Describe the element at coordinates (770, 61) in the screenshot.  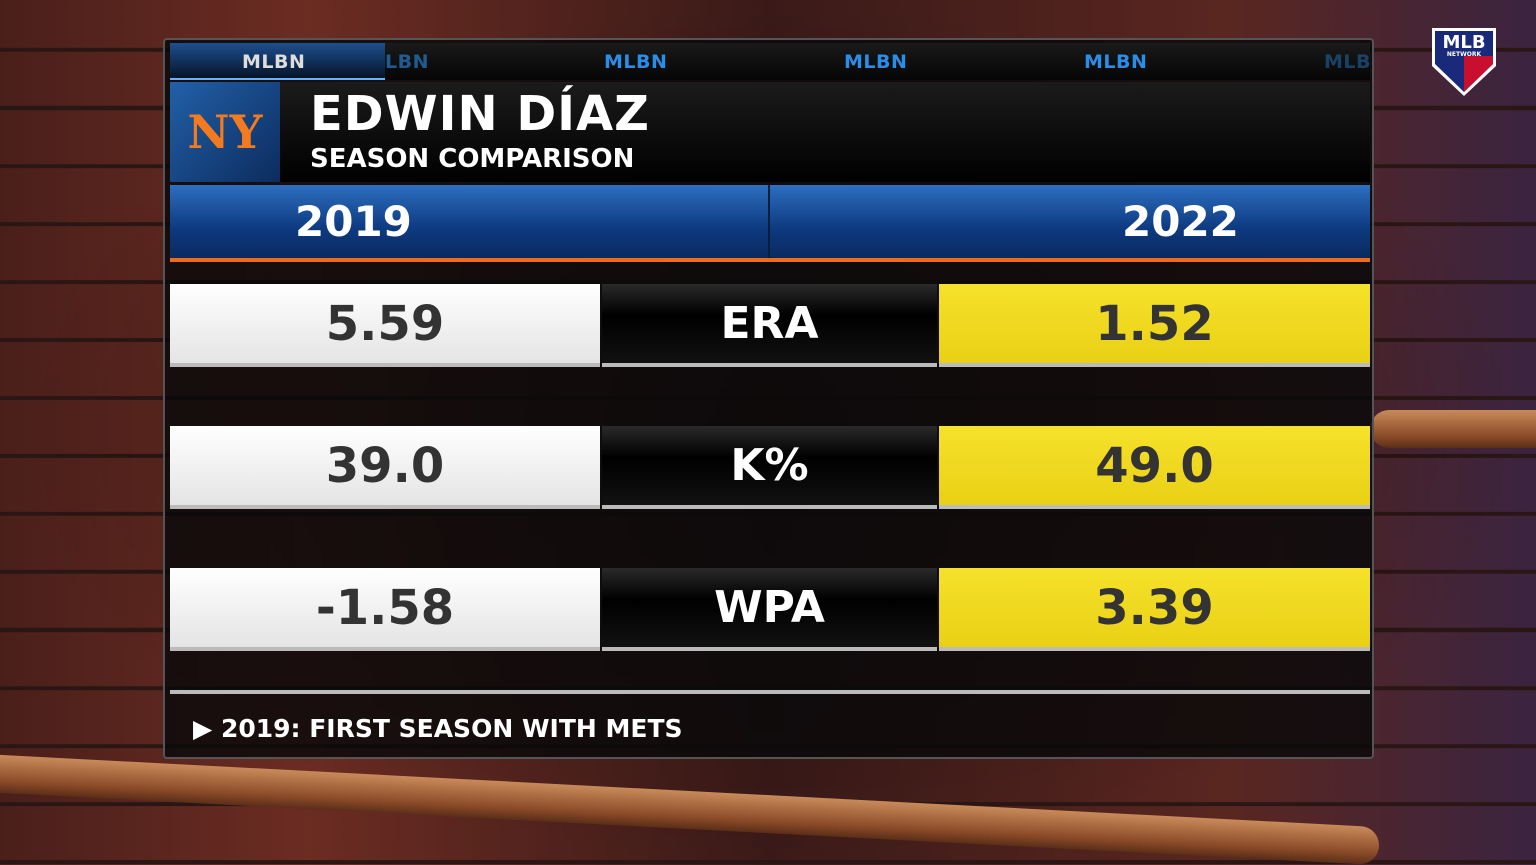
I see `ticker-bar: MLBN LBN MLBN MLBN MLBN MLB` at that location.